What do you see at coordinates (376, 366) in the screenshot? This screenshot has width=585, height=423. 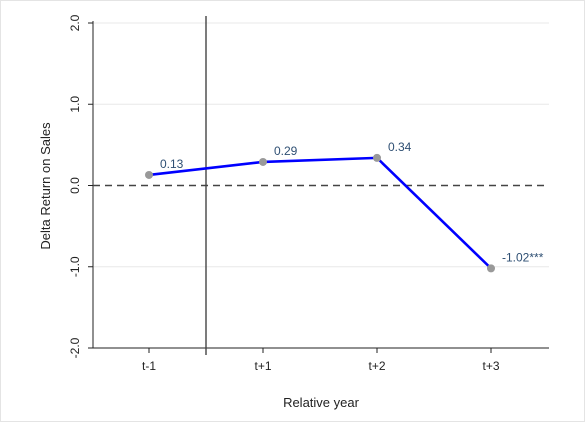 I see `x-tick-label-2: t+2` at bounding box center [376, 366].